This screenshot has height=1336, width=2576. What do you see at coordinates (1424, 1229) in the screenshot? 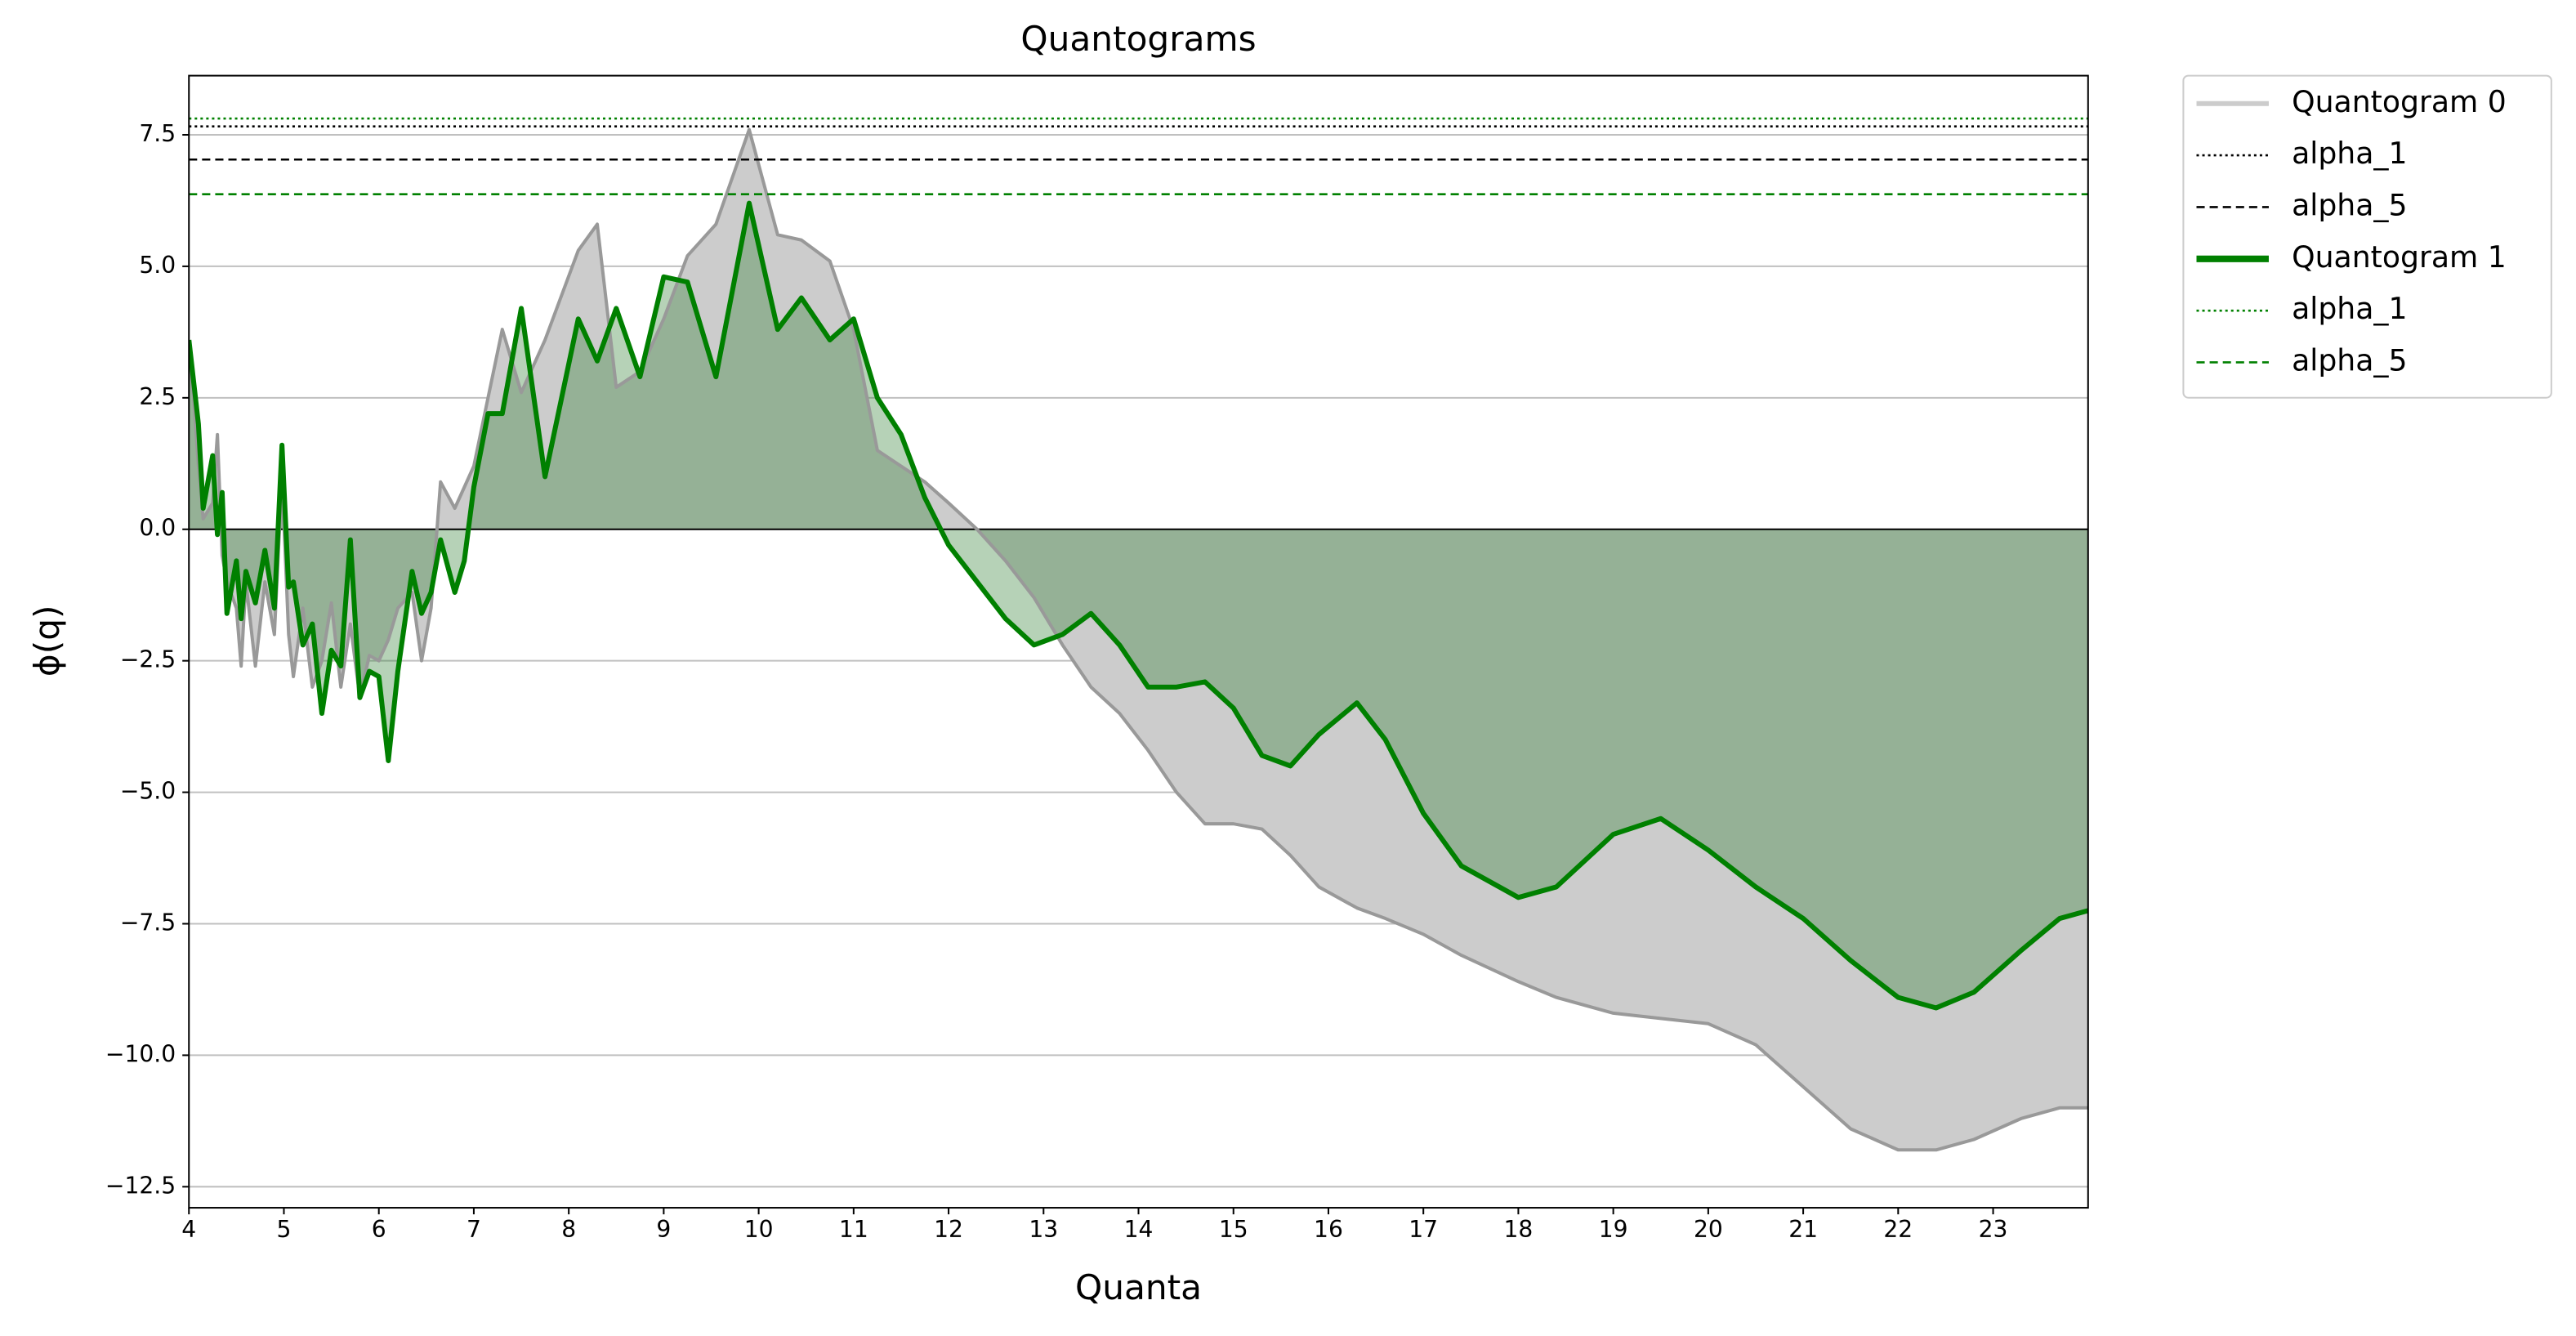
I see `x-tick-label: 17` at bounding box center [1424, 1229].